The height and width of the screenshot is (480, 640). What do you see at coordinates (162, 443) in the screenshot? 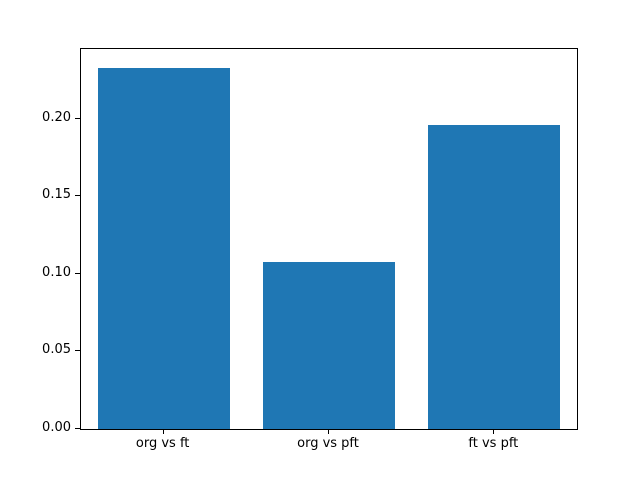
I see `x-tick-label: org vs ft` at bounding box center [162, 443].